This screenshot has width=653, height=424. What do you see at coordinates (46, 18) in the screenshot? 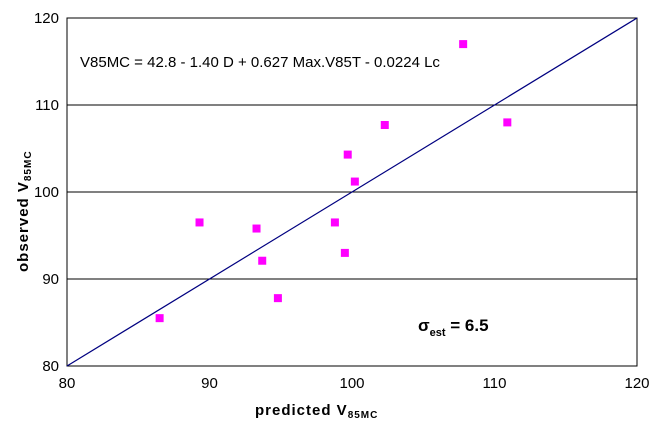
I see `y-tick-label-120: 120` at bounding box center [46, 18].